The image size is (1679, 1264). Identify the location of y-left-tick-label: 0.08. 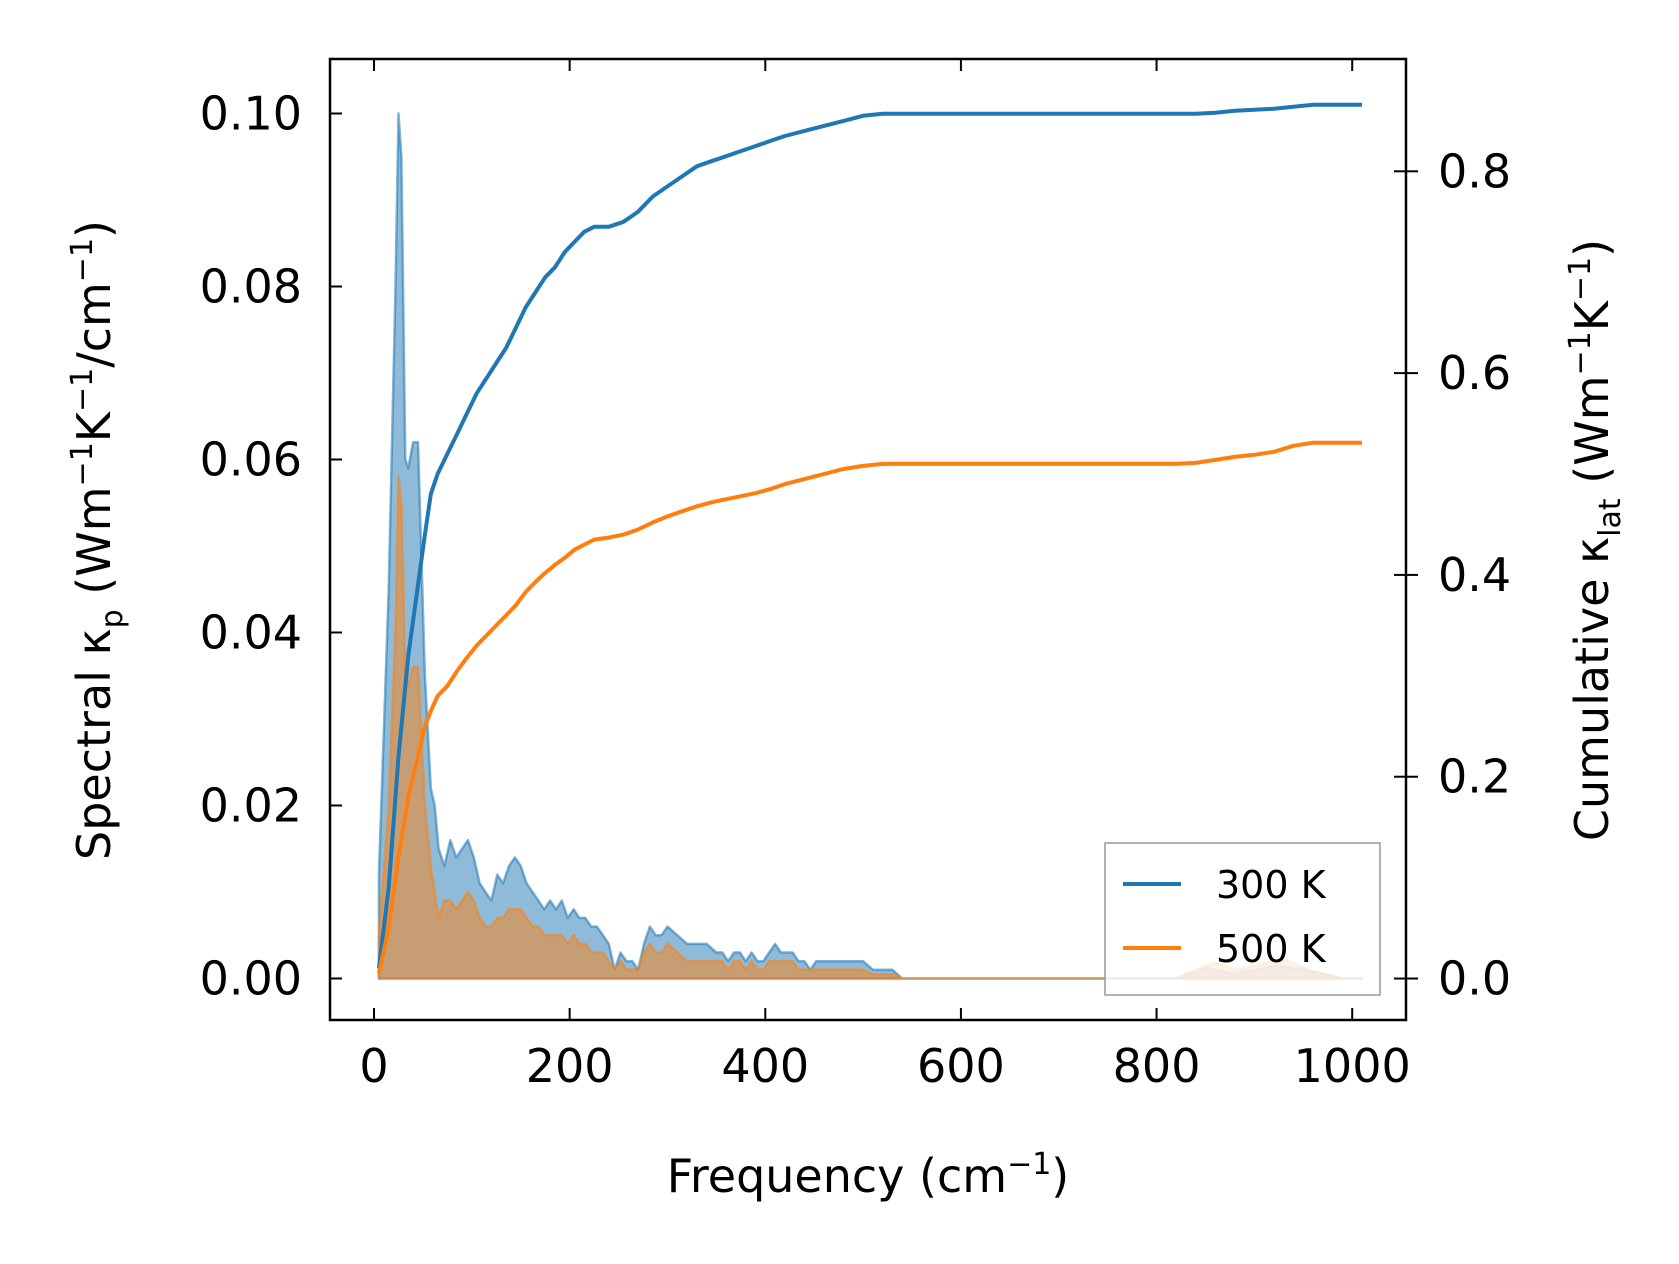
(251, 286).